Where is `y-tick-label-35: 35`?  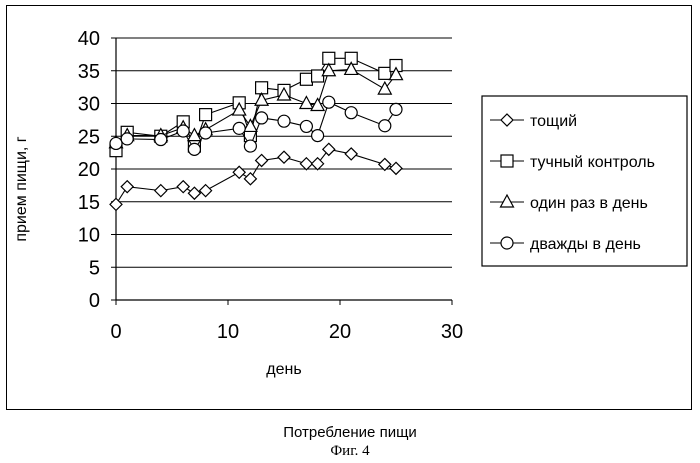 y-tick-label-35: 35 is located at coordinates (89, 72).